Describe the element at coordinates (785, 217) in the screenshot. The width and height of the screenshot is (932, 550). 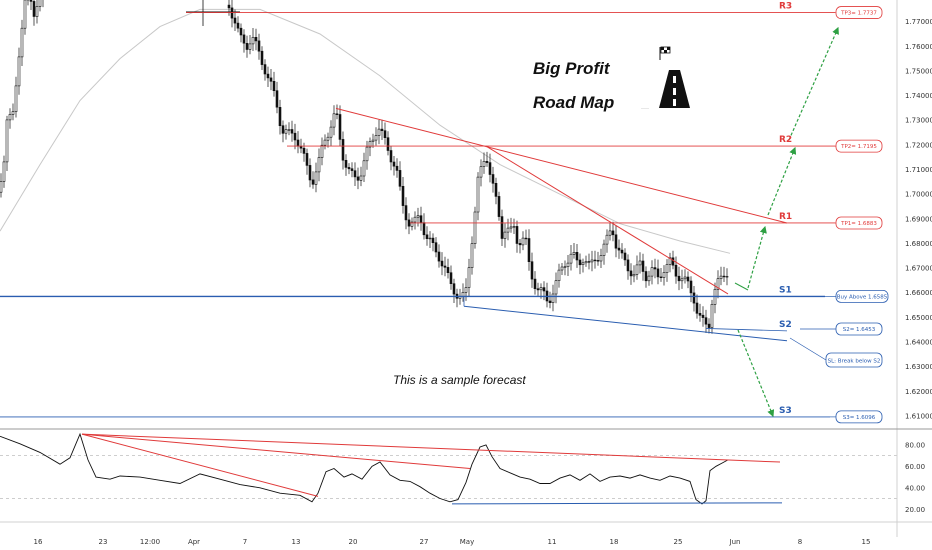
I see `level-label-r1: R1` at that location.